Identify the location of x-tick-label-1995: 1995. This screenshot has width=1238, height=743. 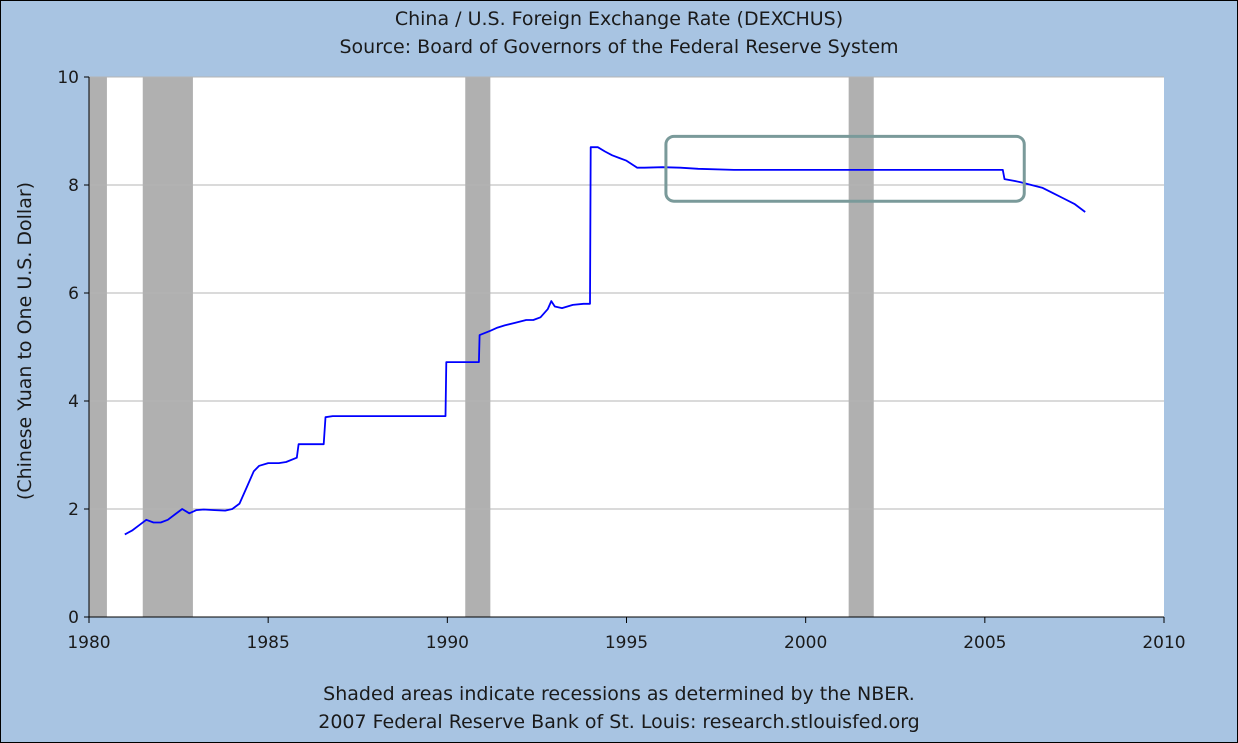
(626, 643).